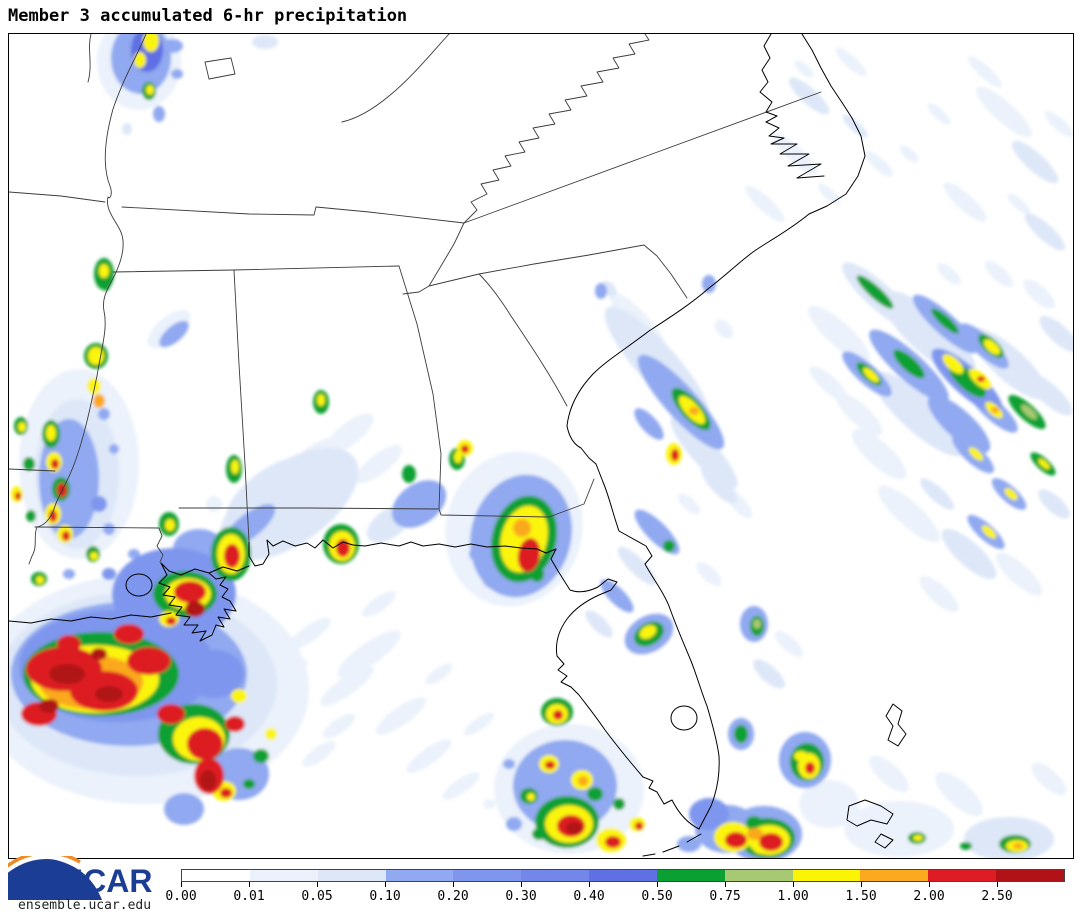  Describe the element at coordinates (85, 905) in the screenshot. I see `site-url: ensemble.ucar.edu` at that location.